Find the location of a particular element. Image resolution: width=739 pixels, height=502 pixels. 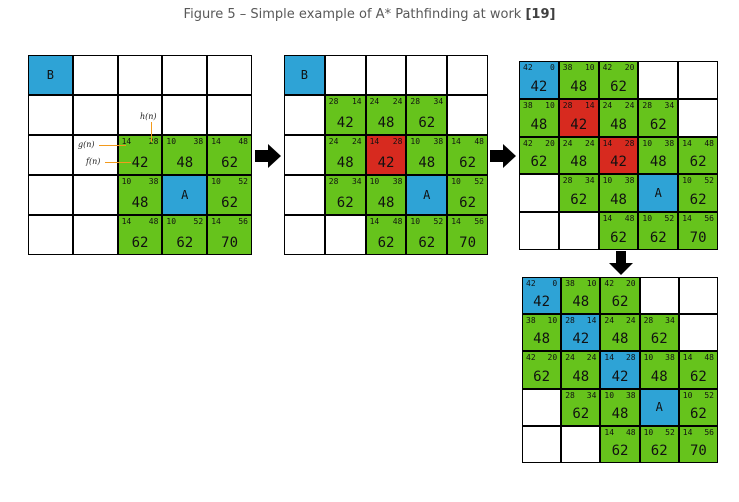

f-cost: 70 is located at coordinates (230, 243).